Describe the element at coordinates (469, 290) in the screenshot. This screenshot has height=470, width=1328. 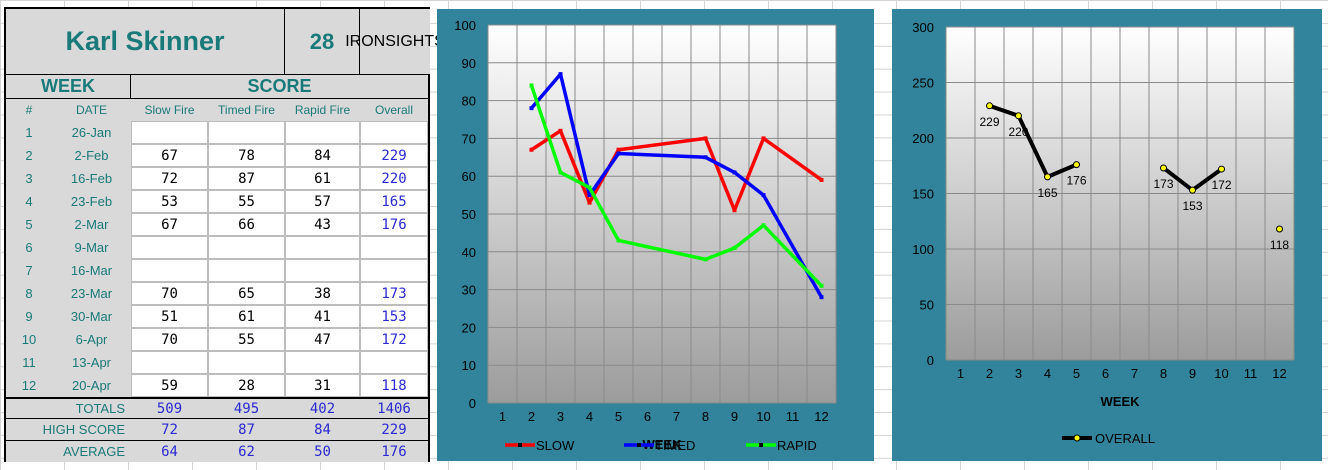
I see `y-tick-label: 30` at that location.